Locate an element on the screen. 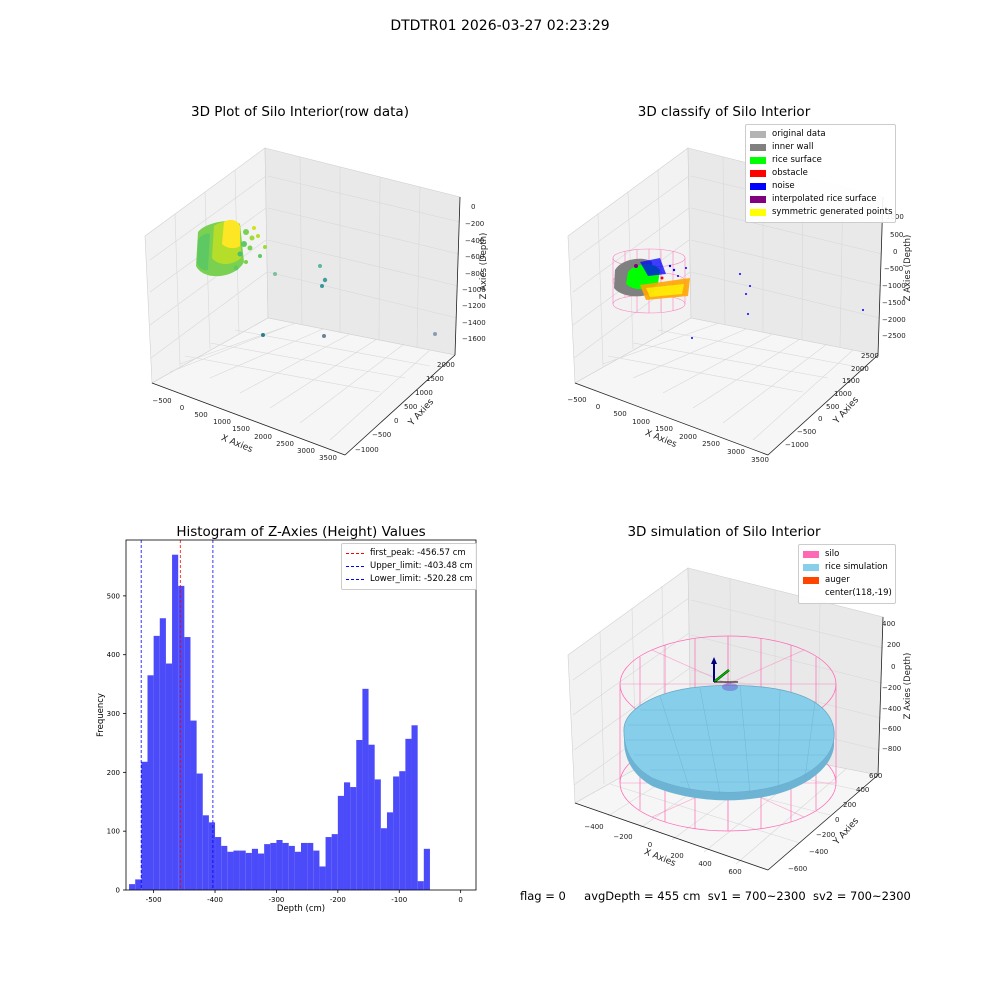 The height and width of the screenshot is (1000, 1000). panel2-y-tick: −500 is located at coordinates (806, 432).